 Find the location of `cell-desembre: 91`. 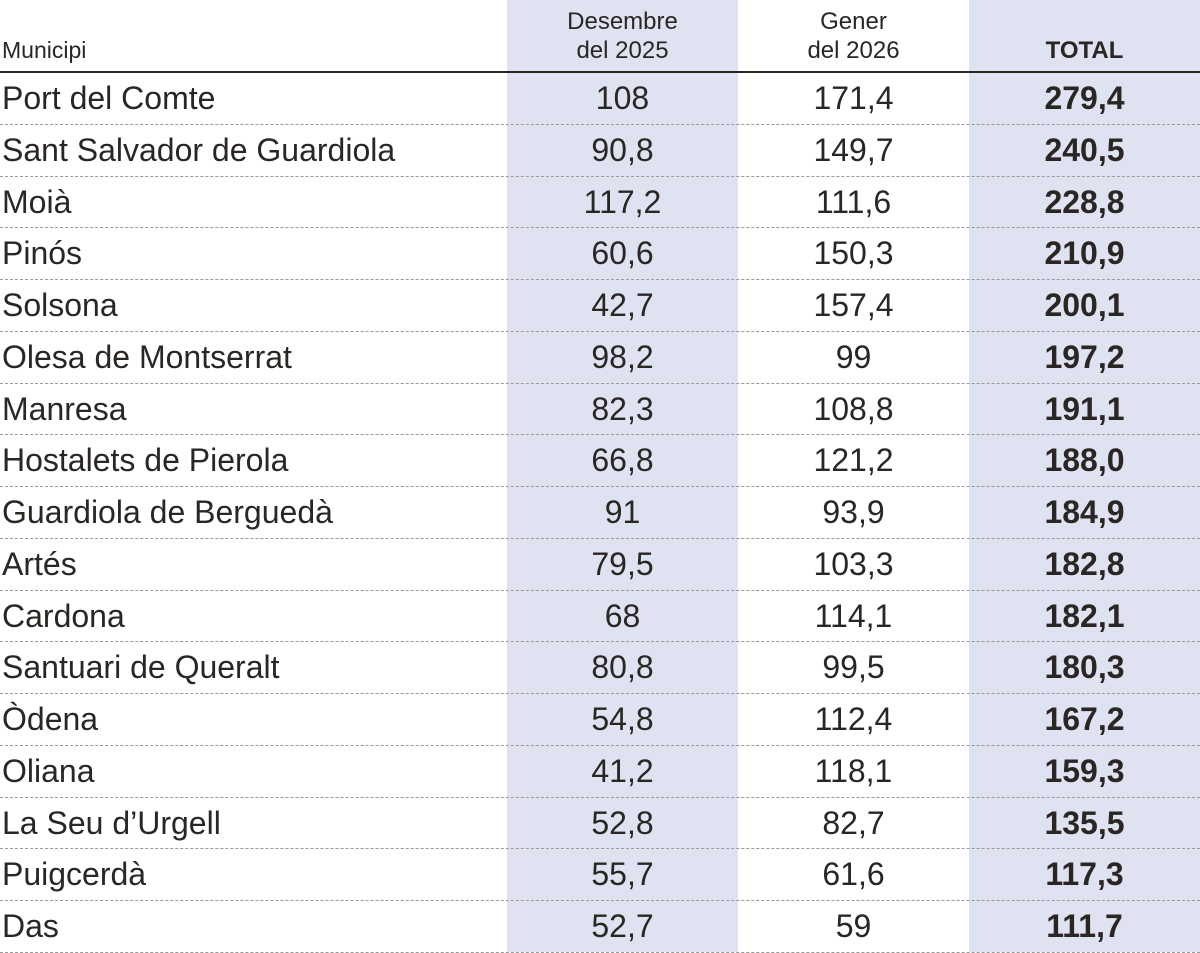

cell-desembre: 91 is located at coordinates (622, 512).